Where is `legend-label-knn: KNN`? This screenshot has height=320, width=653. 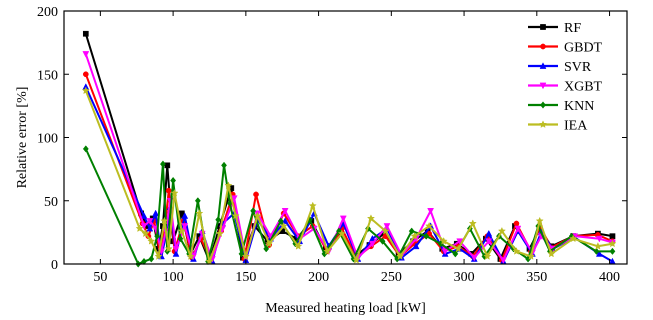
legend-label-knn: KNN is located at coordinates (579, 106).